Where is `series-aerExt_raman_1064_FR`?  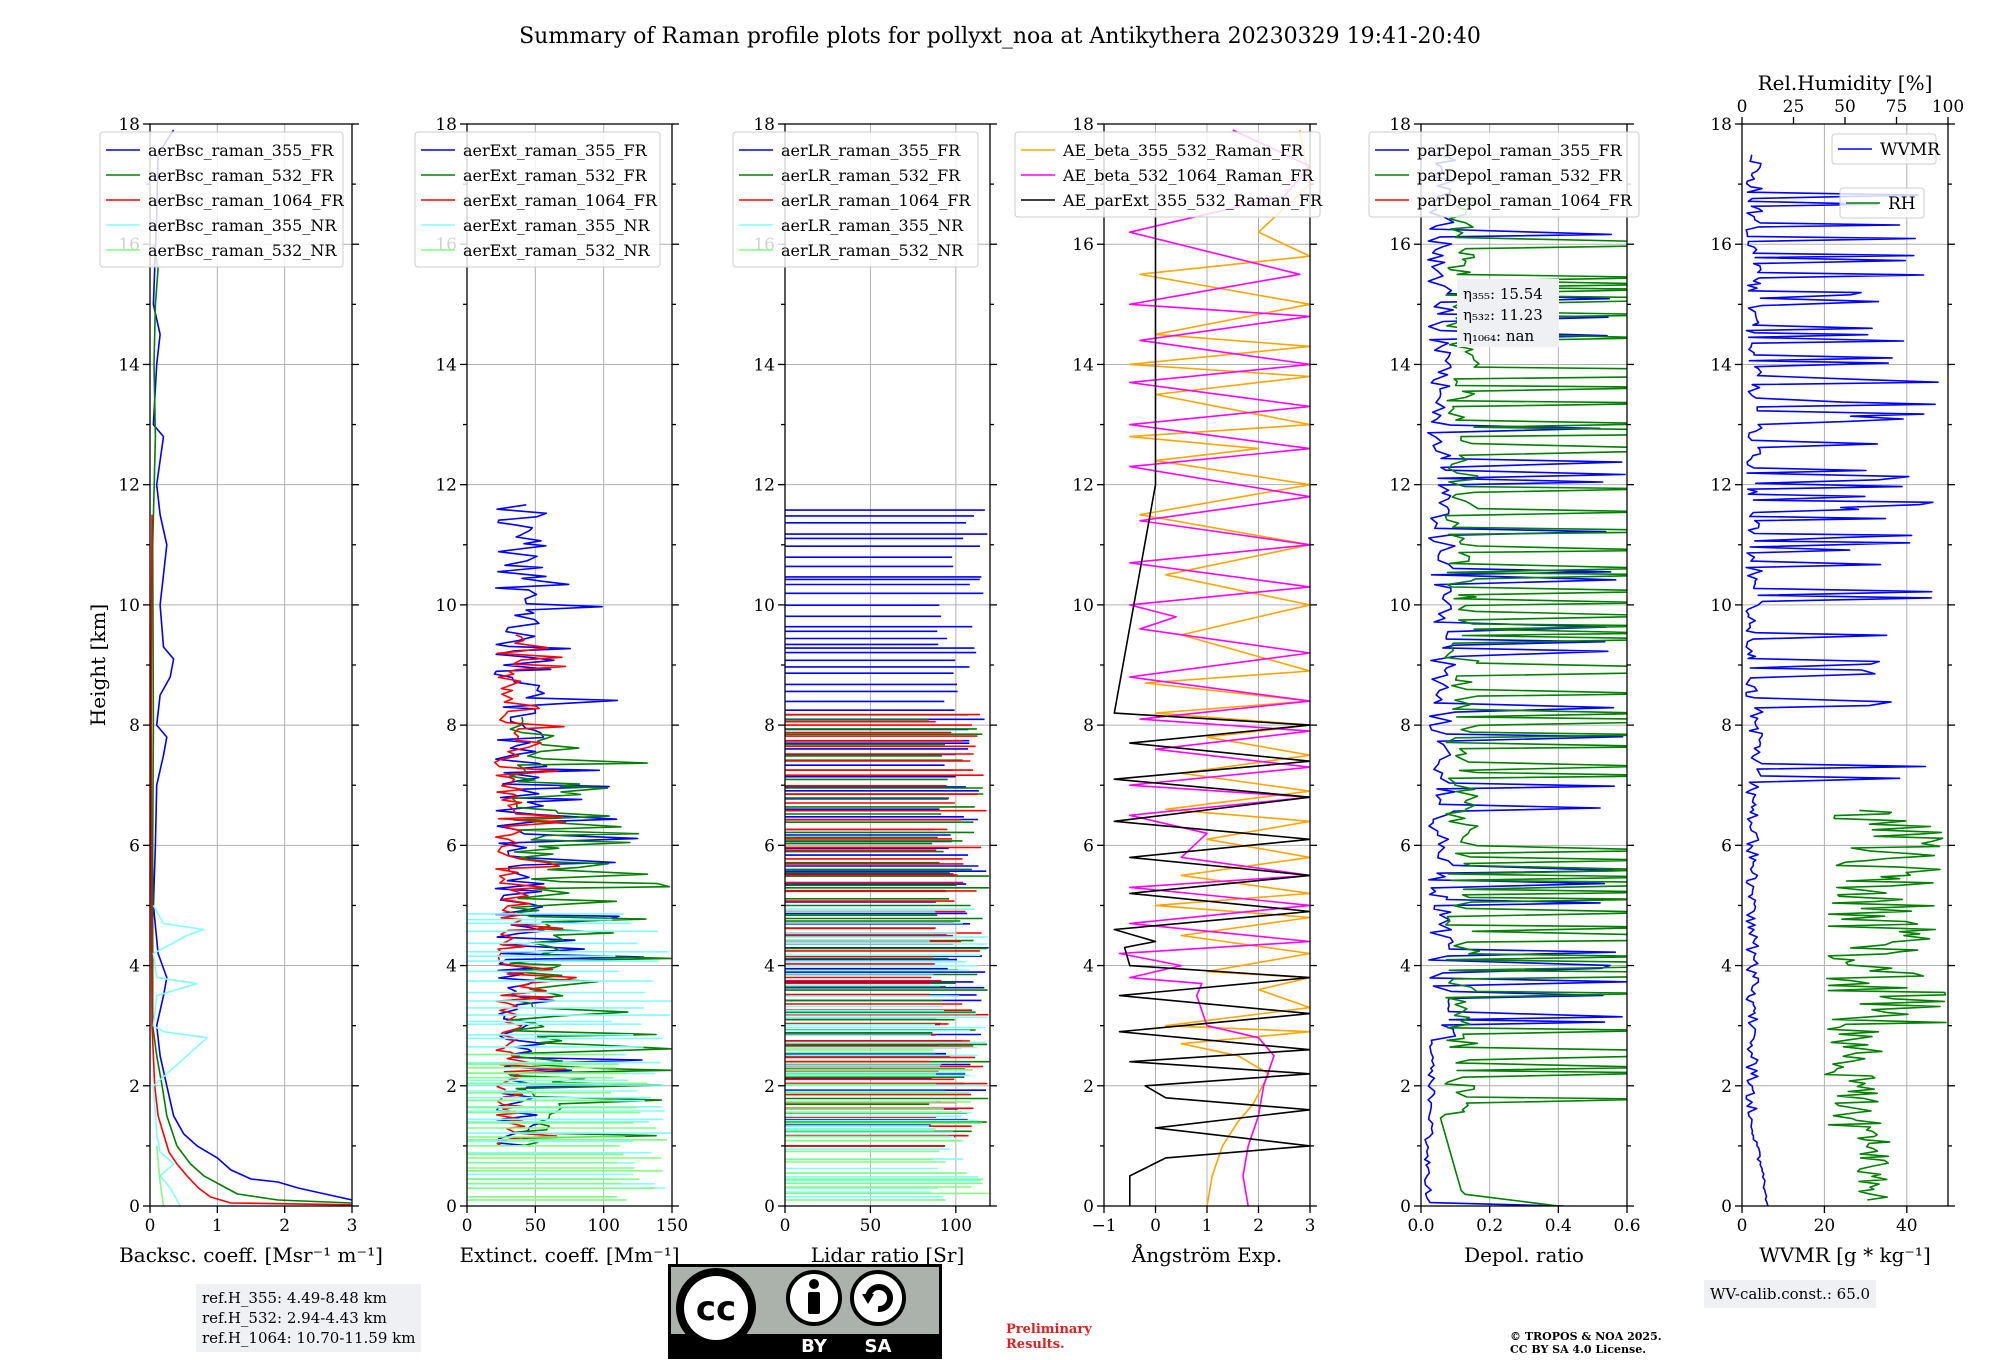
series-aerExt_raman_1064_FR is located at coordinates (535, 890).